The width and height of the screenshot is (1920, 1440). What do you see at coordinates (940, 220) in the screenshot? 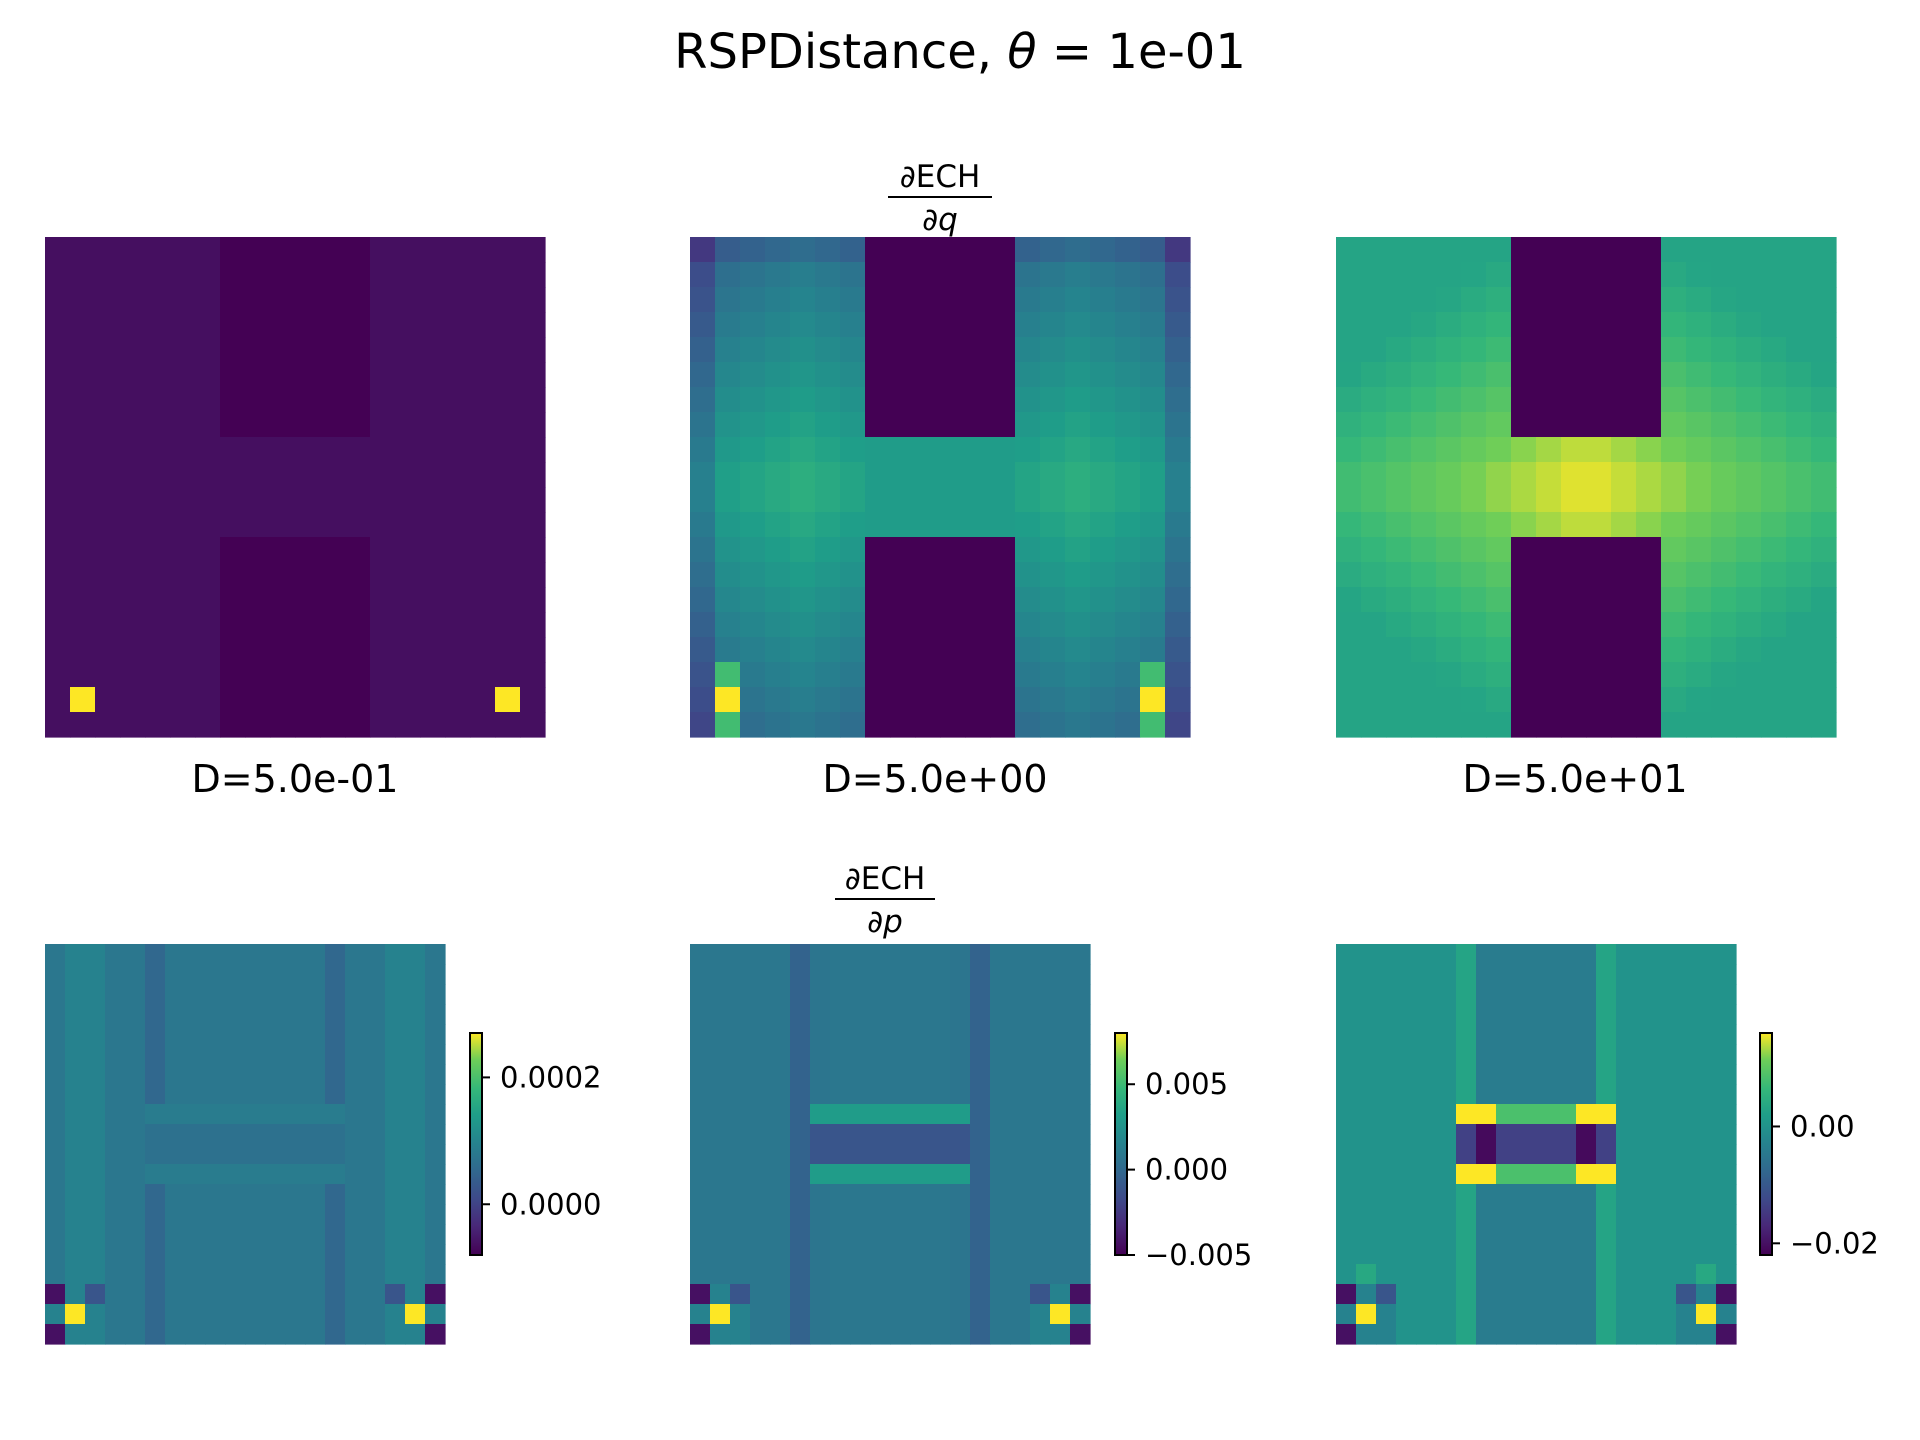
I see `fraction-denominator: ∂q` at bounding box center [940, 220].